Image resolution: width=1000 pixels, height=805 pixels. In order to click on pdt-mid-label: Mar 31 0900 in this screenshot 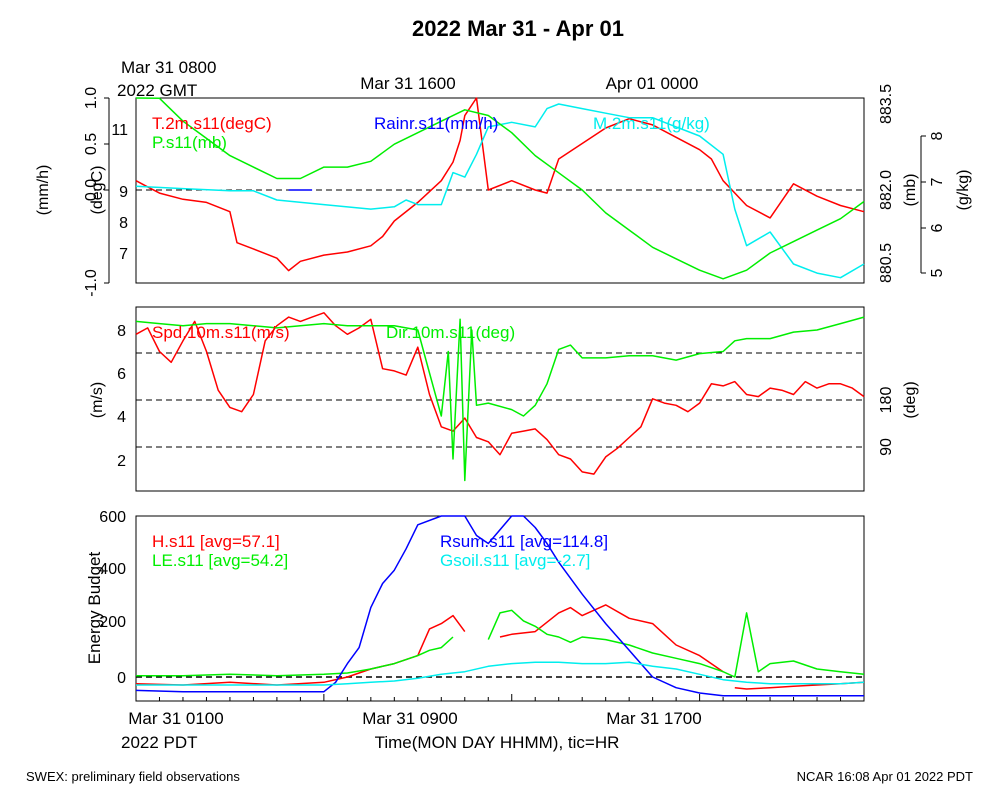, I will do `click(409, 718)`.